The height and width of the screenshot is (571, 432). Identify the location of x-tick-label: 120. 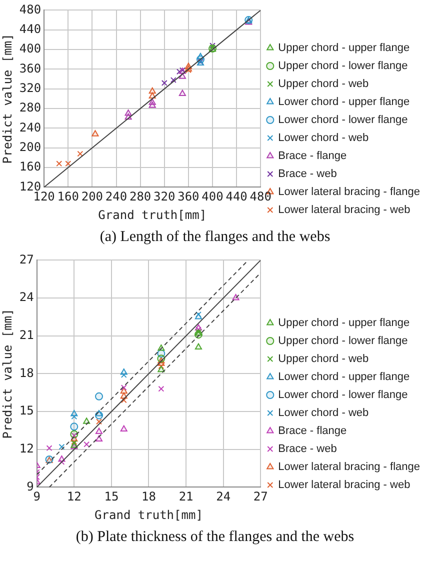
(44, 197).